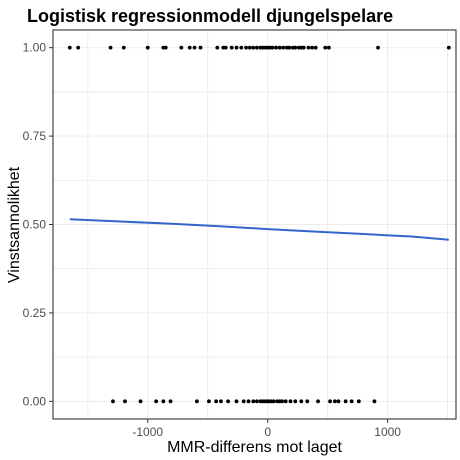 This screenshot has width=460, height=460. I want to click on regression-line, so click(259, 229).